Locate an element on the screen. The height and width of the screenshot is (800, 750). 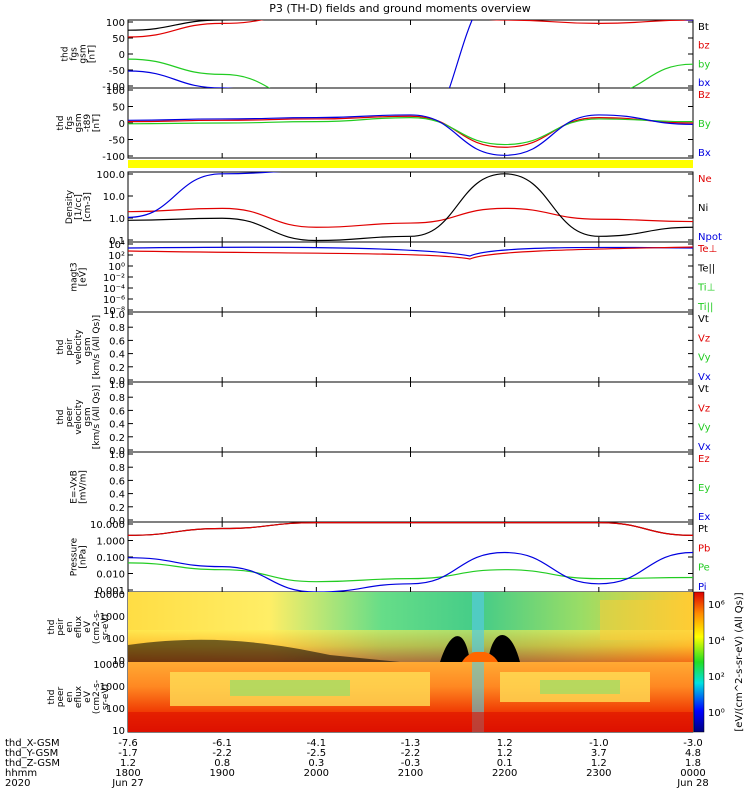
x-axis-value: 0.8 is located at coordinates (222, 763).